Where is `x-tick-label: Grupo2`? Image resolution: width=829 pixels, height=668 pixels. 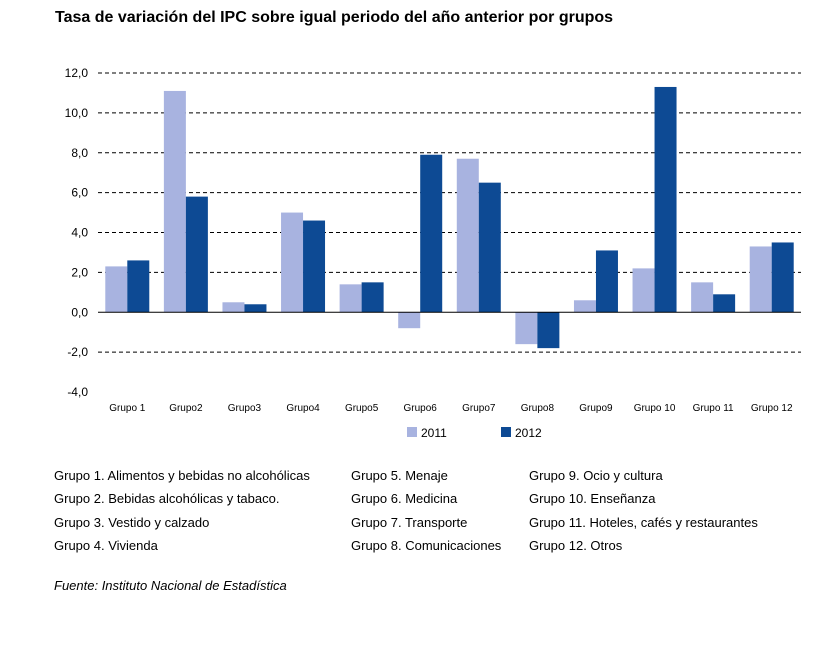 x-tick-label: Grupo2 is located at coordinates (186, 408).